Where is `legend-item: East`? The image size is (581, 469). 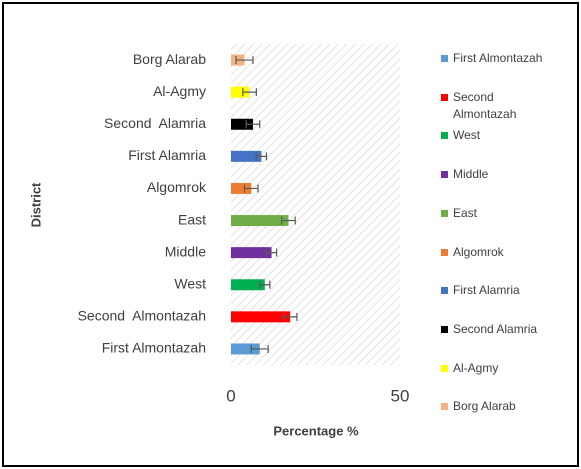
legend-item: East is located at coordinates (502, 213).